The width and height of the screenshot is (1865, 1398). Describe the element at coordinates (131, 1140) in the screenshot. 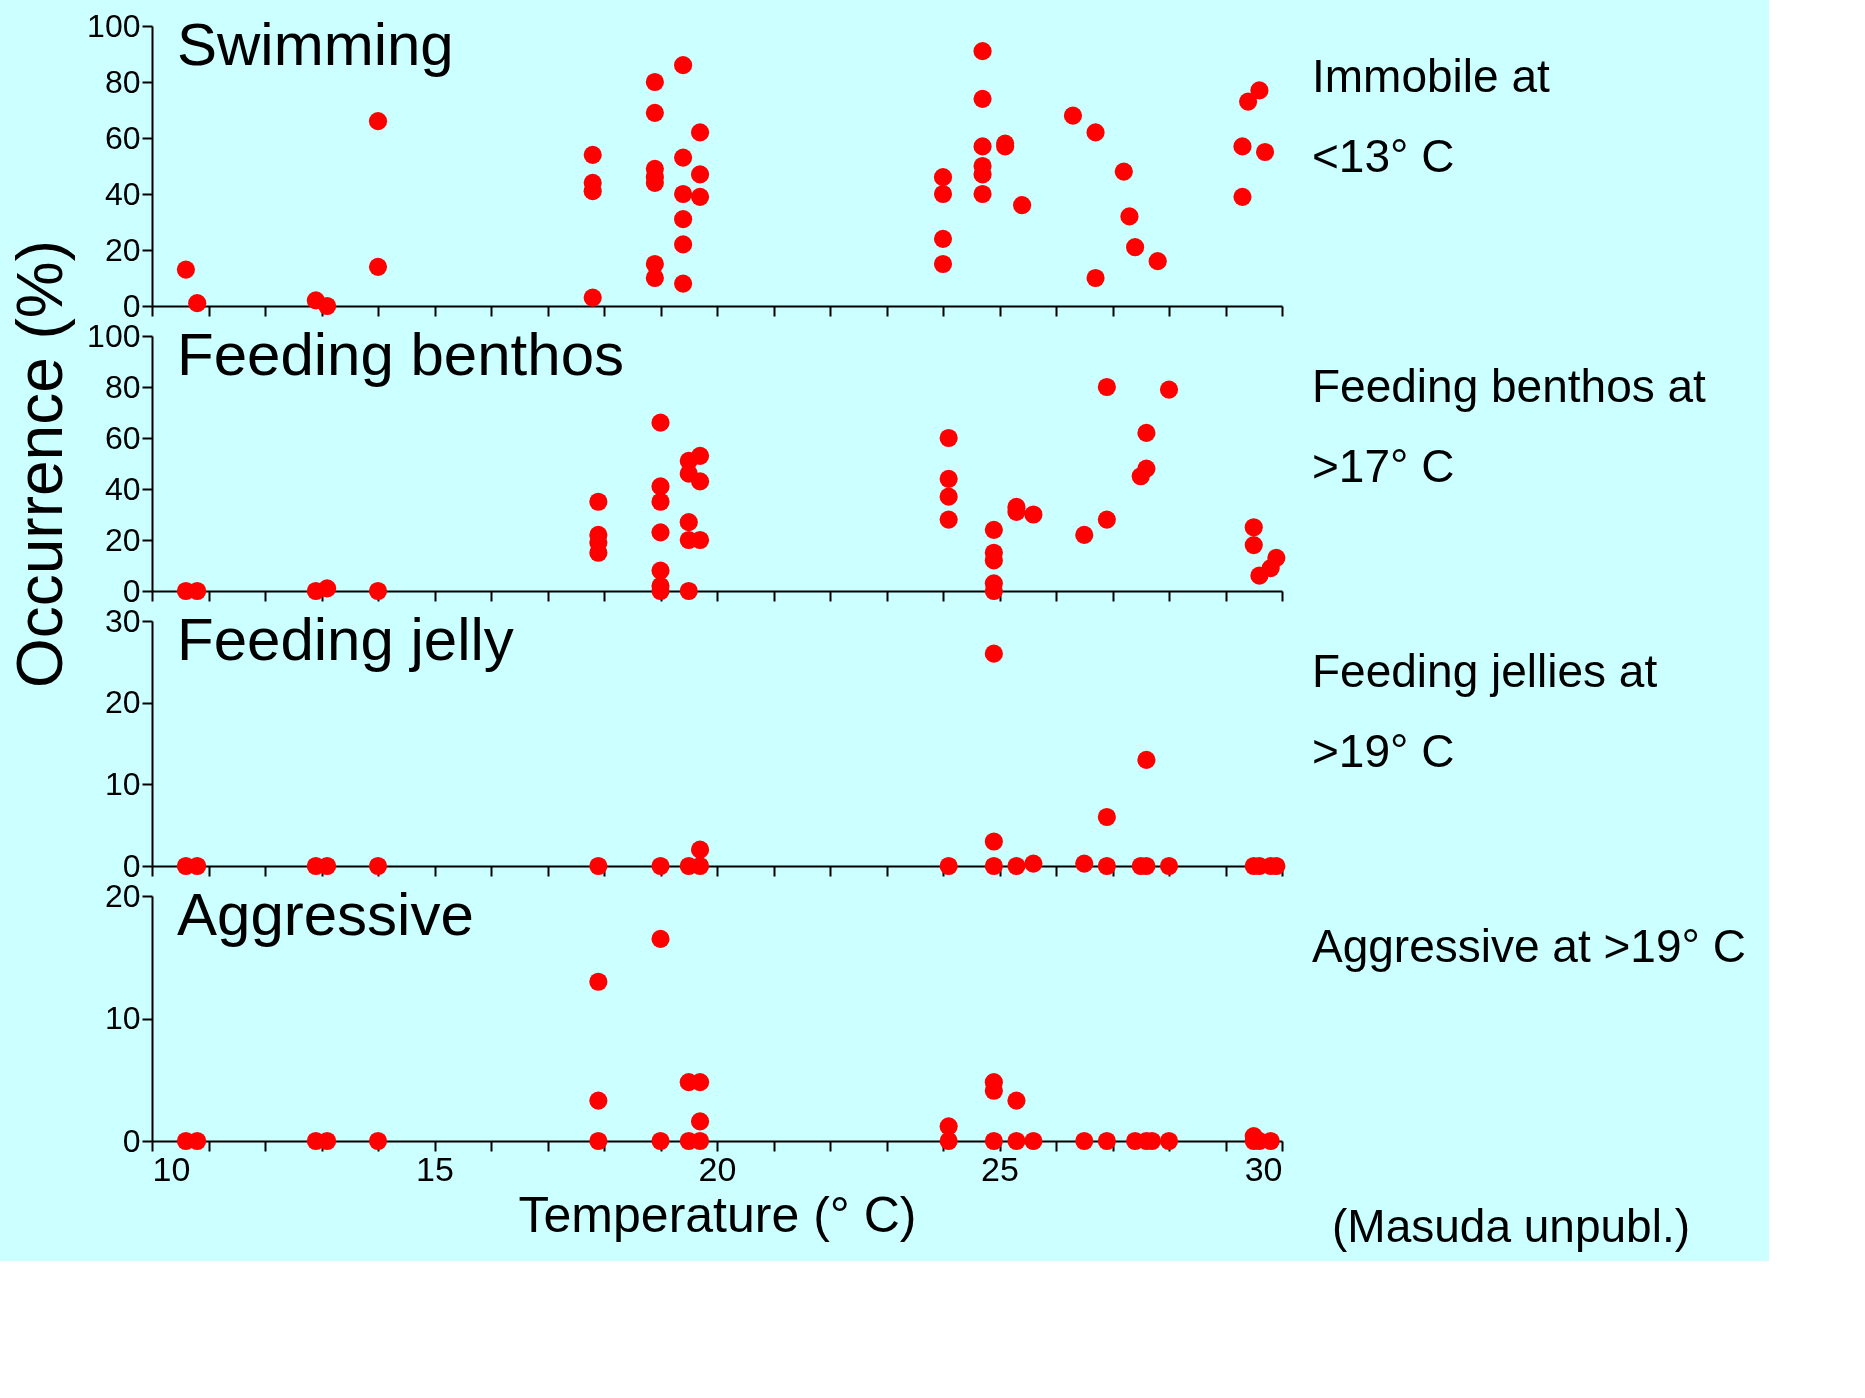

I see `y-tick-label: 0` at that location.